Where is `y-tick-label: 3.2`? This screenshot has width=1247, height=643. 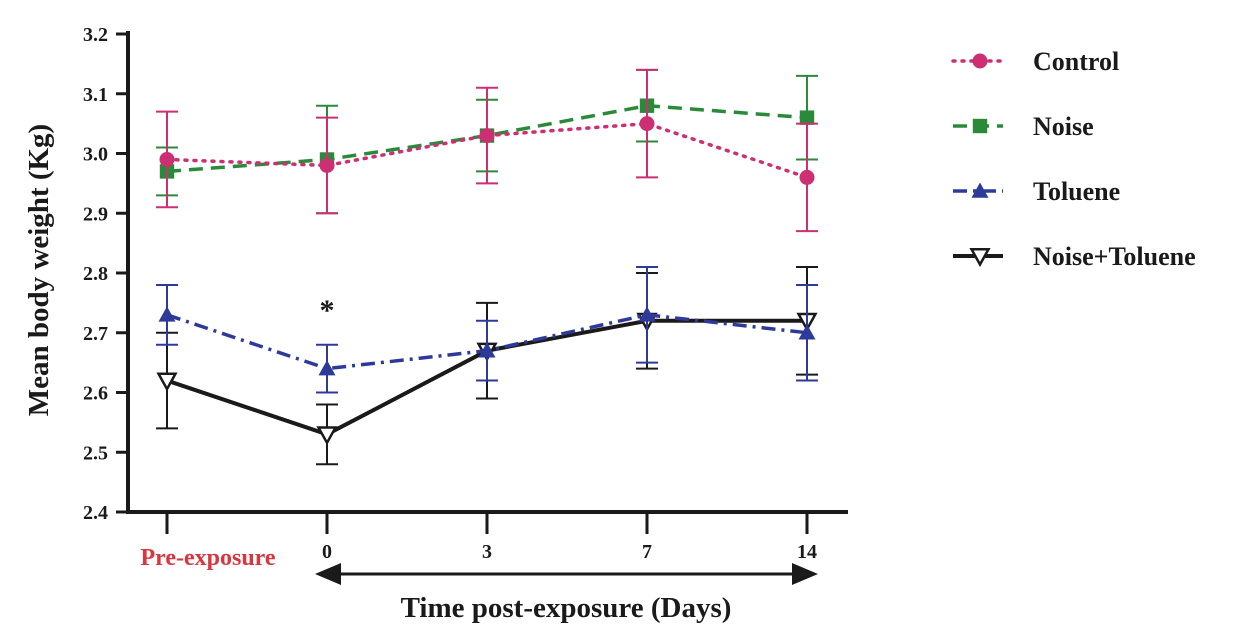
y-tick-label: 3.2 is located at coordinates (95, 35).